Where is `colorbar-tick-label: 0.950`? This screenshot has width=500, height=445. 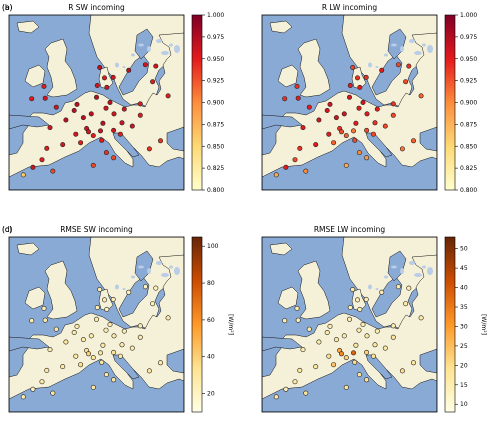 colorbar-tick-label: 0.950 is located at coordinates (215, 59).